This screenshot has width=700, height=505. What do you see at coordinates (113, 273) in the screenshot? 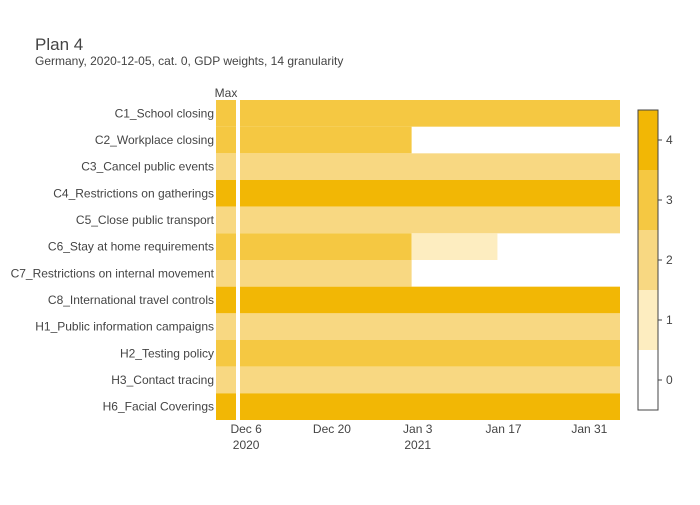
I see `row-label: C7_Restrictions on internal movement` at bounding box center [113, 273].